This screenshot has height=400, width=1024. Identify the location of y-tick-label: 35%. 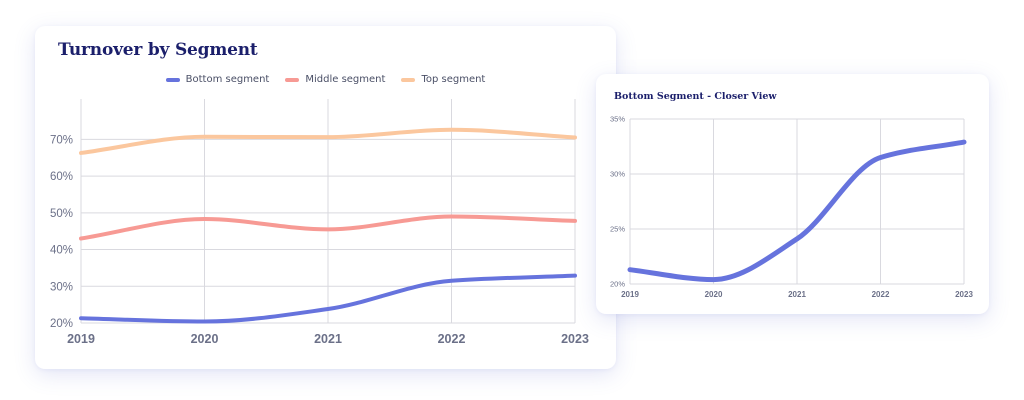
(617, 119).